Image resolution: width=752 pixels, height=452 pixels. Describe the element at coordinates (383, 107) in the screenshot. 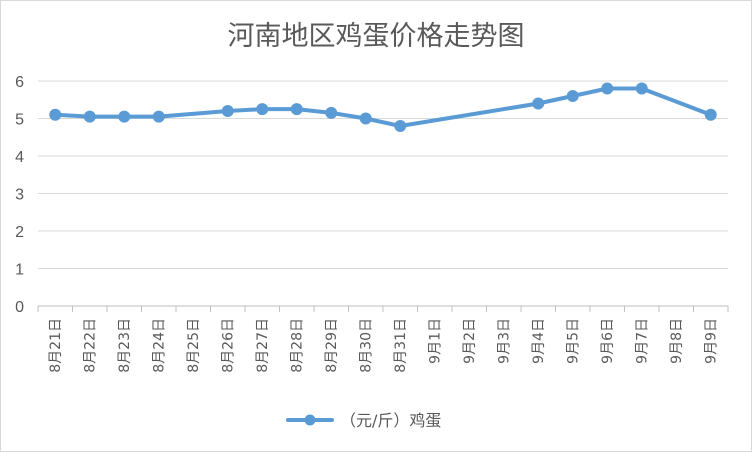

I see `series-line` at that location.